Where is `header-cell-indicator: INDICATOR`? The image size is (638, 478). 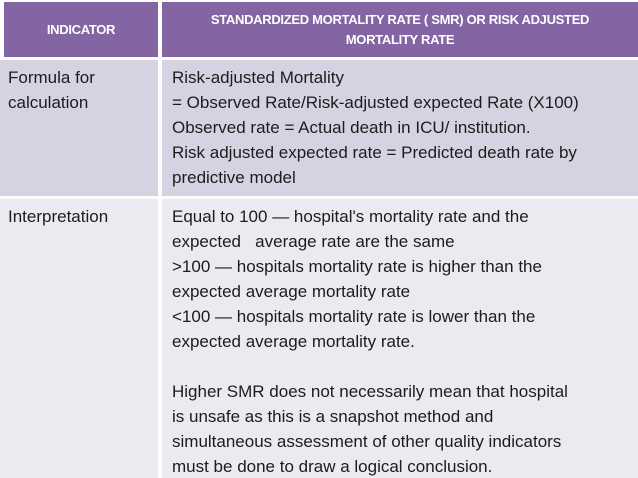
header-cell-indicator: INDICATOR is located at coordinates (81, 29).